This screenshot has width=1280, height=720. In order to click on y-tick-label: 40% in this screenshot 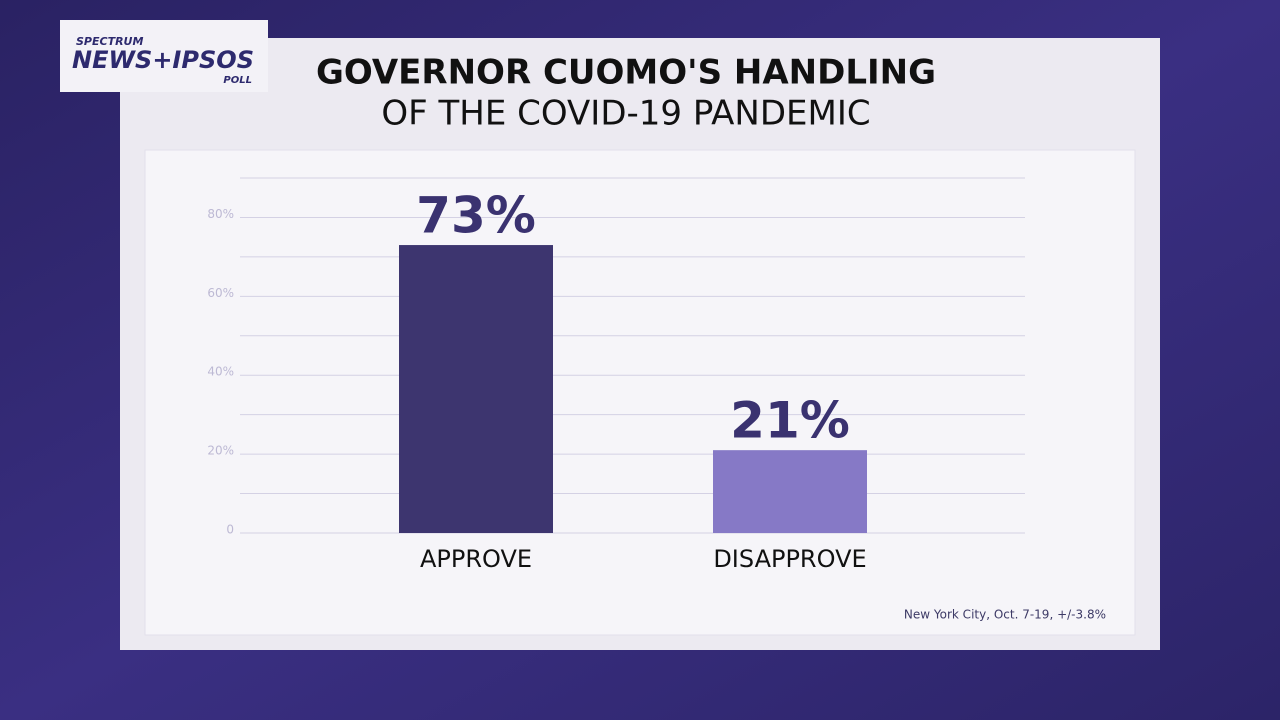, I will do `click(220, 372)`.